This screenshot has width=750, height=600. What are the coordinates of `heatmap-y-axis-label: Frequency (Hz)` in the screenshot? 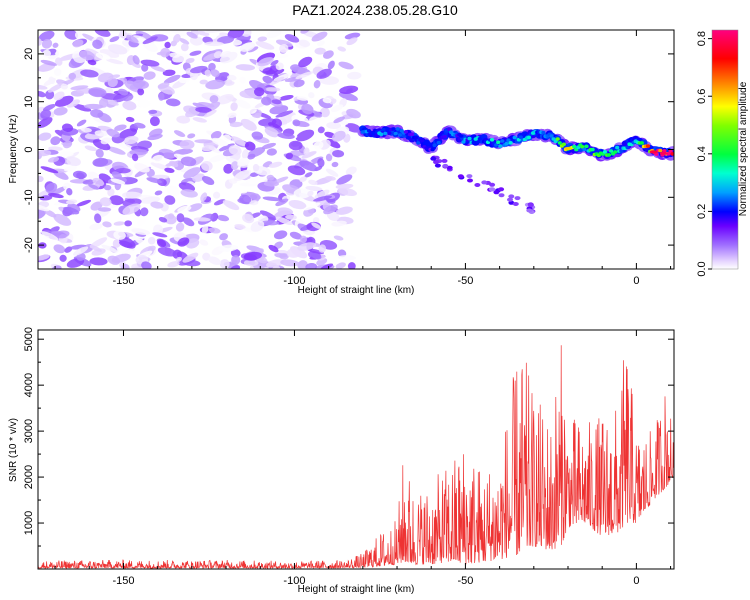 It's located at (13, 149).